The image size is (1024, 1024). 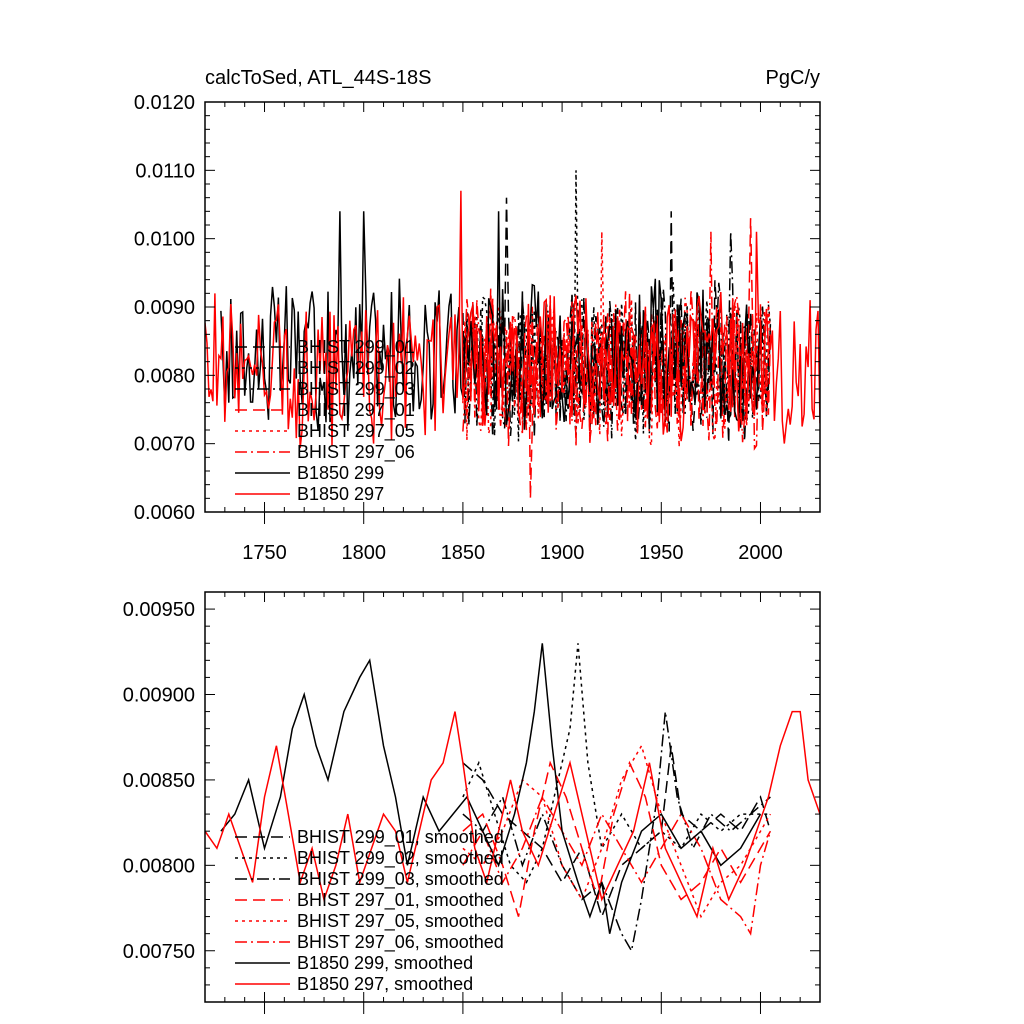 What do you see at coordinates (385, 963) in the screenshot?
I see `legend-label-b1850-299-smoothed: B1850 299, smoothed` at bounding box center [385, 963].